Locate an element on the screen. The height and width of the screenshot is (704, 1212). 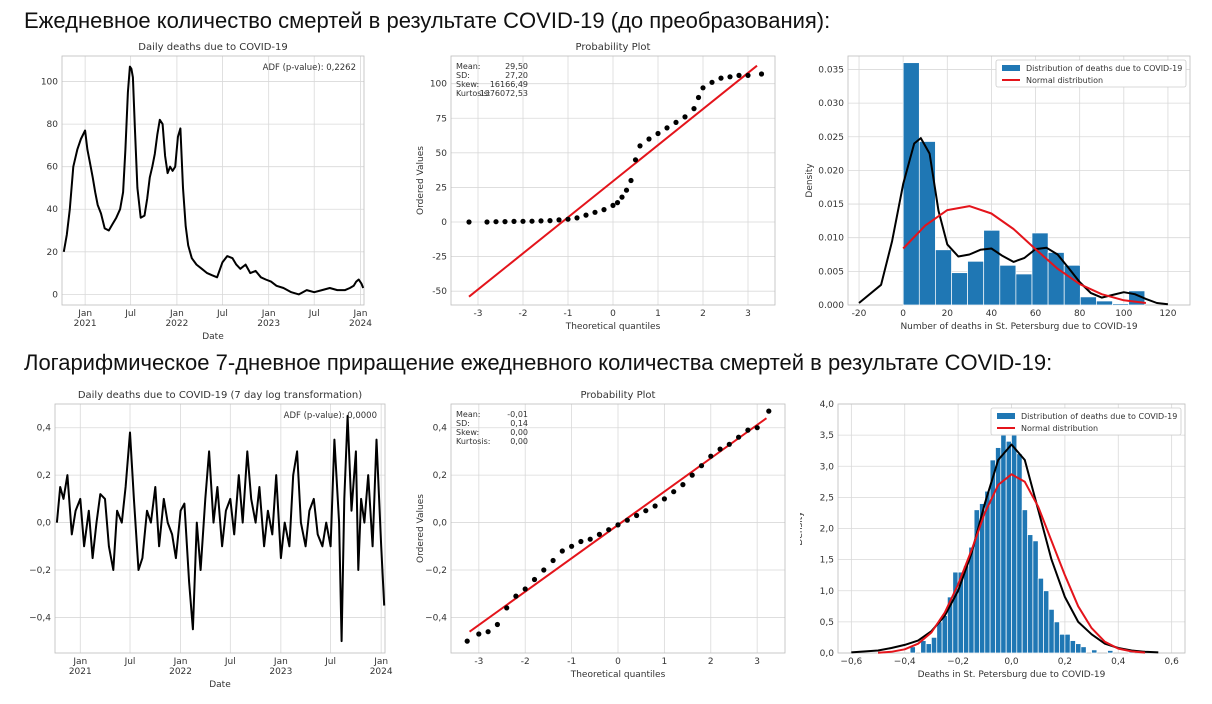
x-axis-label: Deaths in St. Petersburg due to COVID-19 is located at coordinates (1012, 675).